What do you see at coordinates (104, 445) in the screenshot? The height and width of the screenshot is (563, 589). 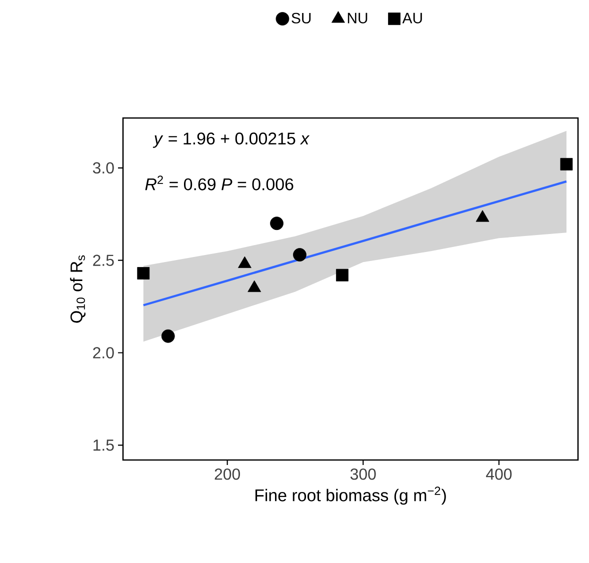 I see `y-tick-label: 1.5` at bounding box center [104, 445].